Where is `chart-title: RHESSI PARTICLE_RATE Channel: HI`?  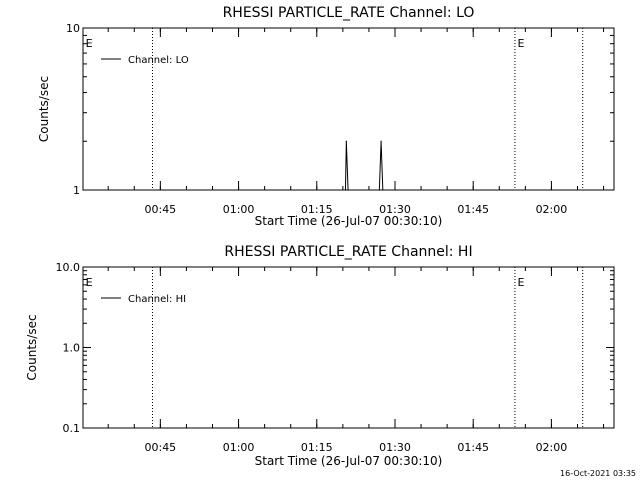
chart-title: RHESSI PARTICLE_RATE Channel: HI is located at coordinates (348, 252).